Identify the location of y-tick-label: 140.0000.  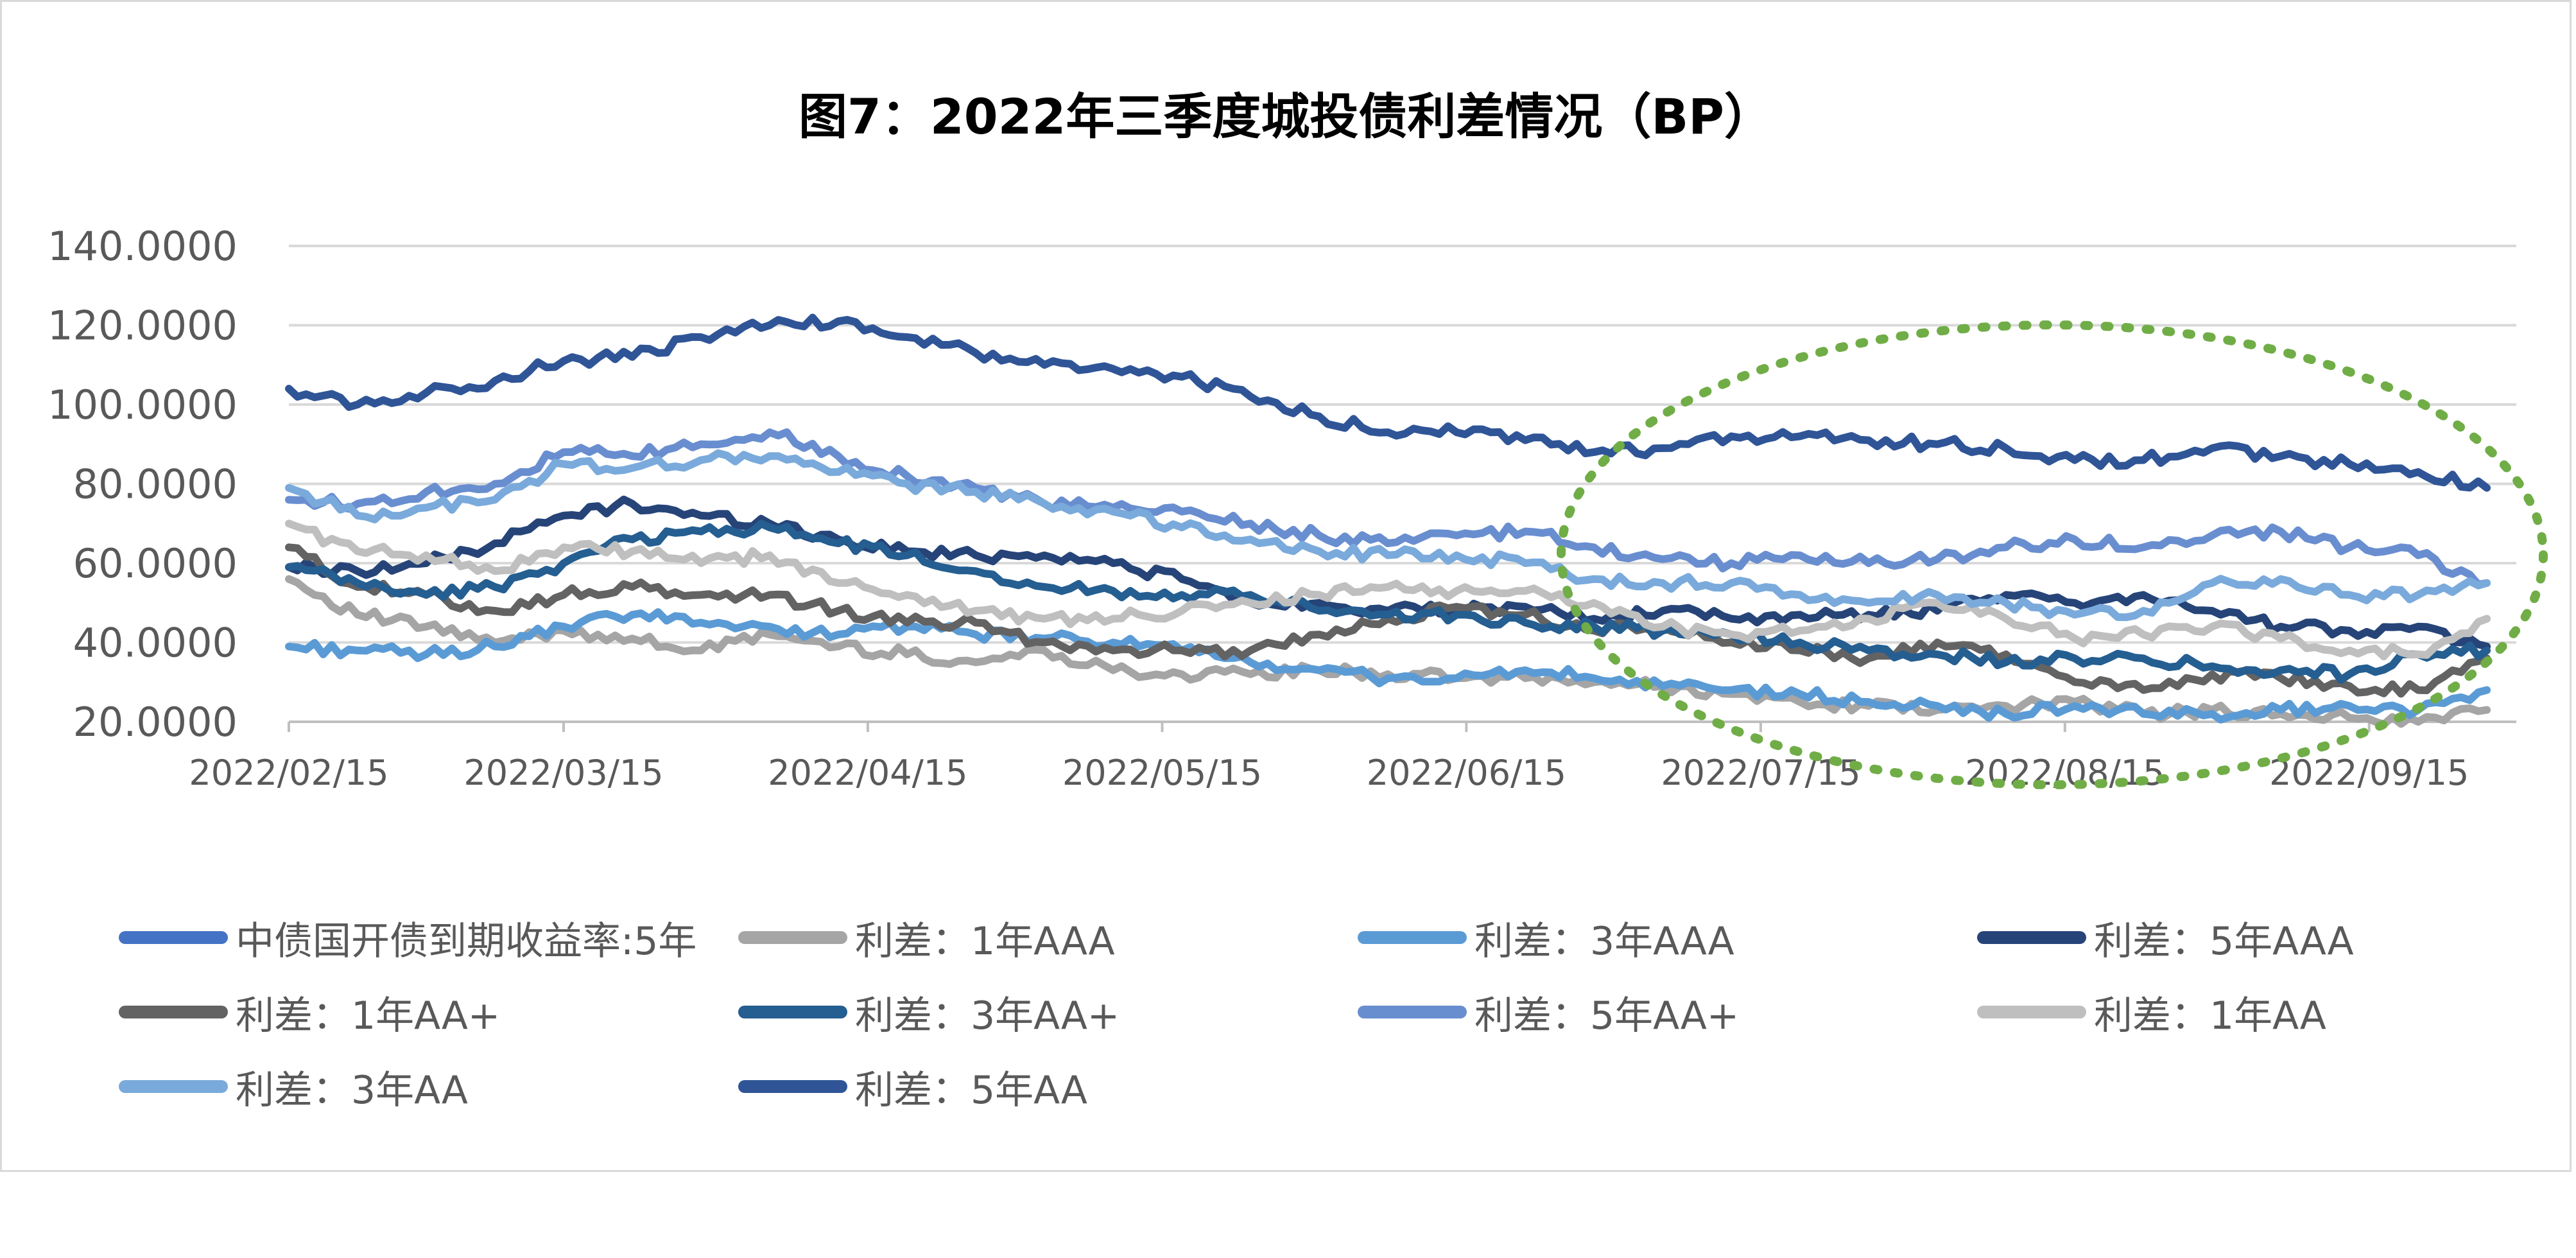
(143, 246).